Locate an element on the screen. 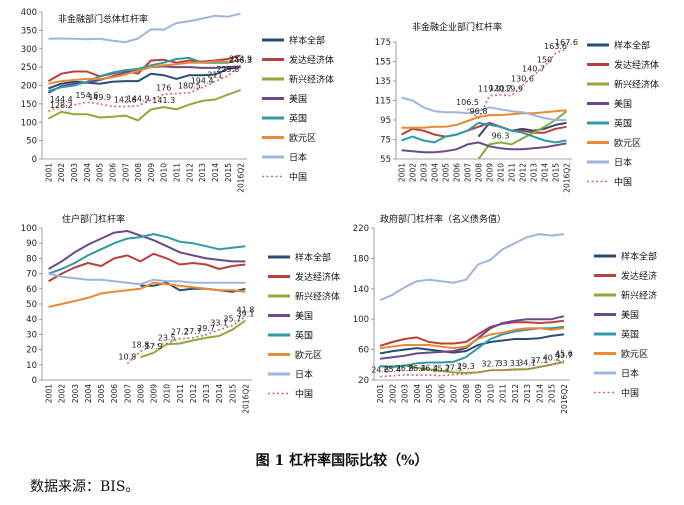 The width and height of the screenshot is (684, 505). series-line-美国 is located at coordinates (484, 147).